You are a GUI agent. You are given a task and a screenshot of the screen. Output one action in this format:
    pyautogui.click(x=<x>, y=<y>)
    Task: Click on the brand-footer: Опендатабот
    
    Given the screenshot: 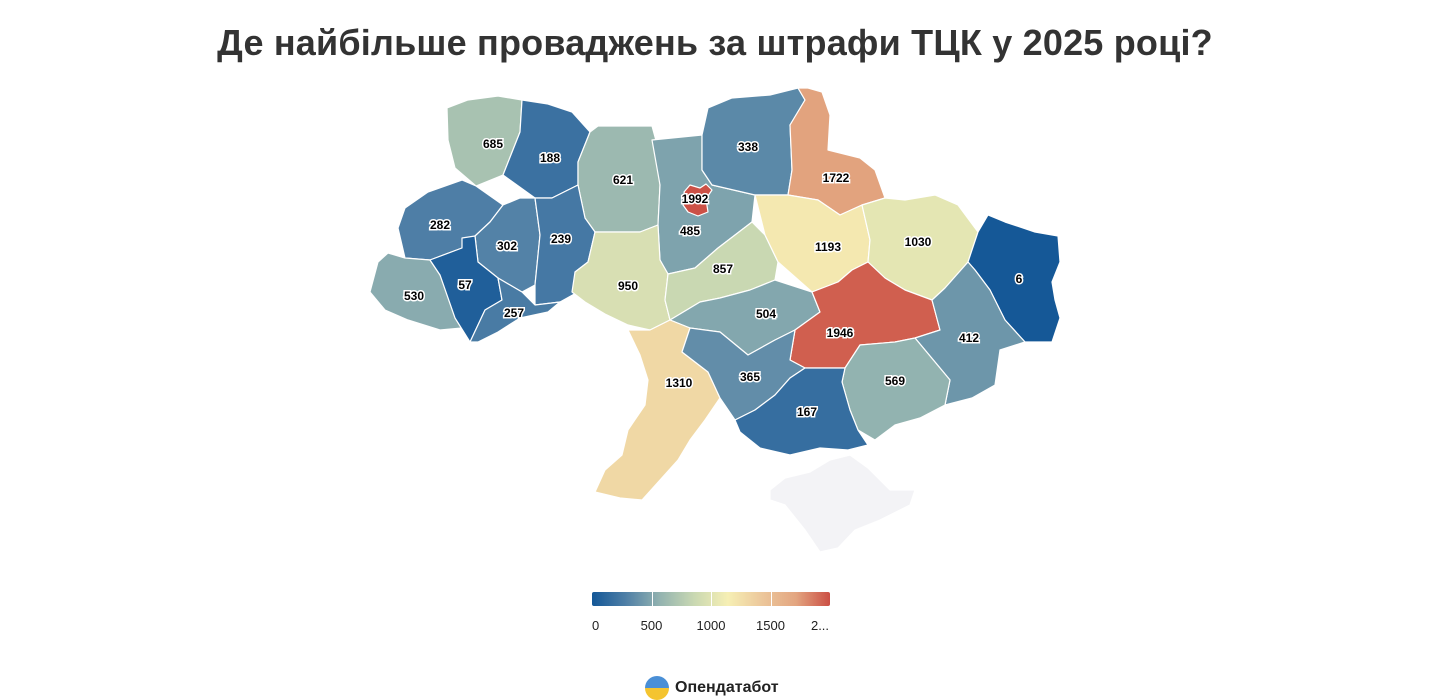 What is the action you would take?
    pyautogui.click(x=712, y=688)
    